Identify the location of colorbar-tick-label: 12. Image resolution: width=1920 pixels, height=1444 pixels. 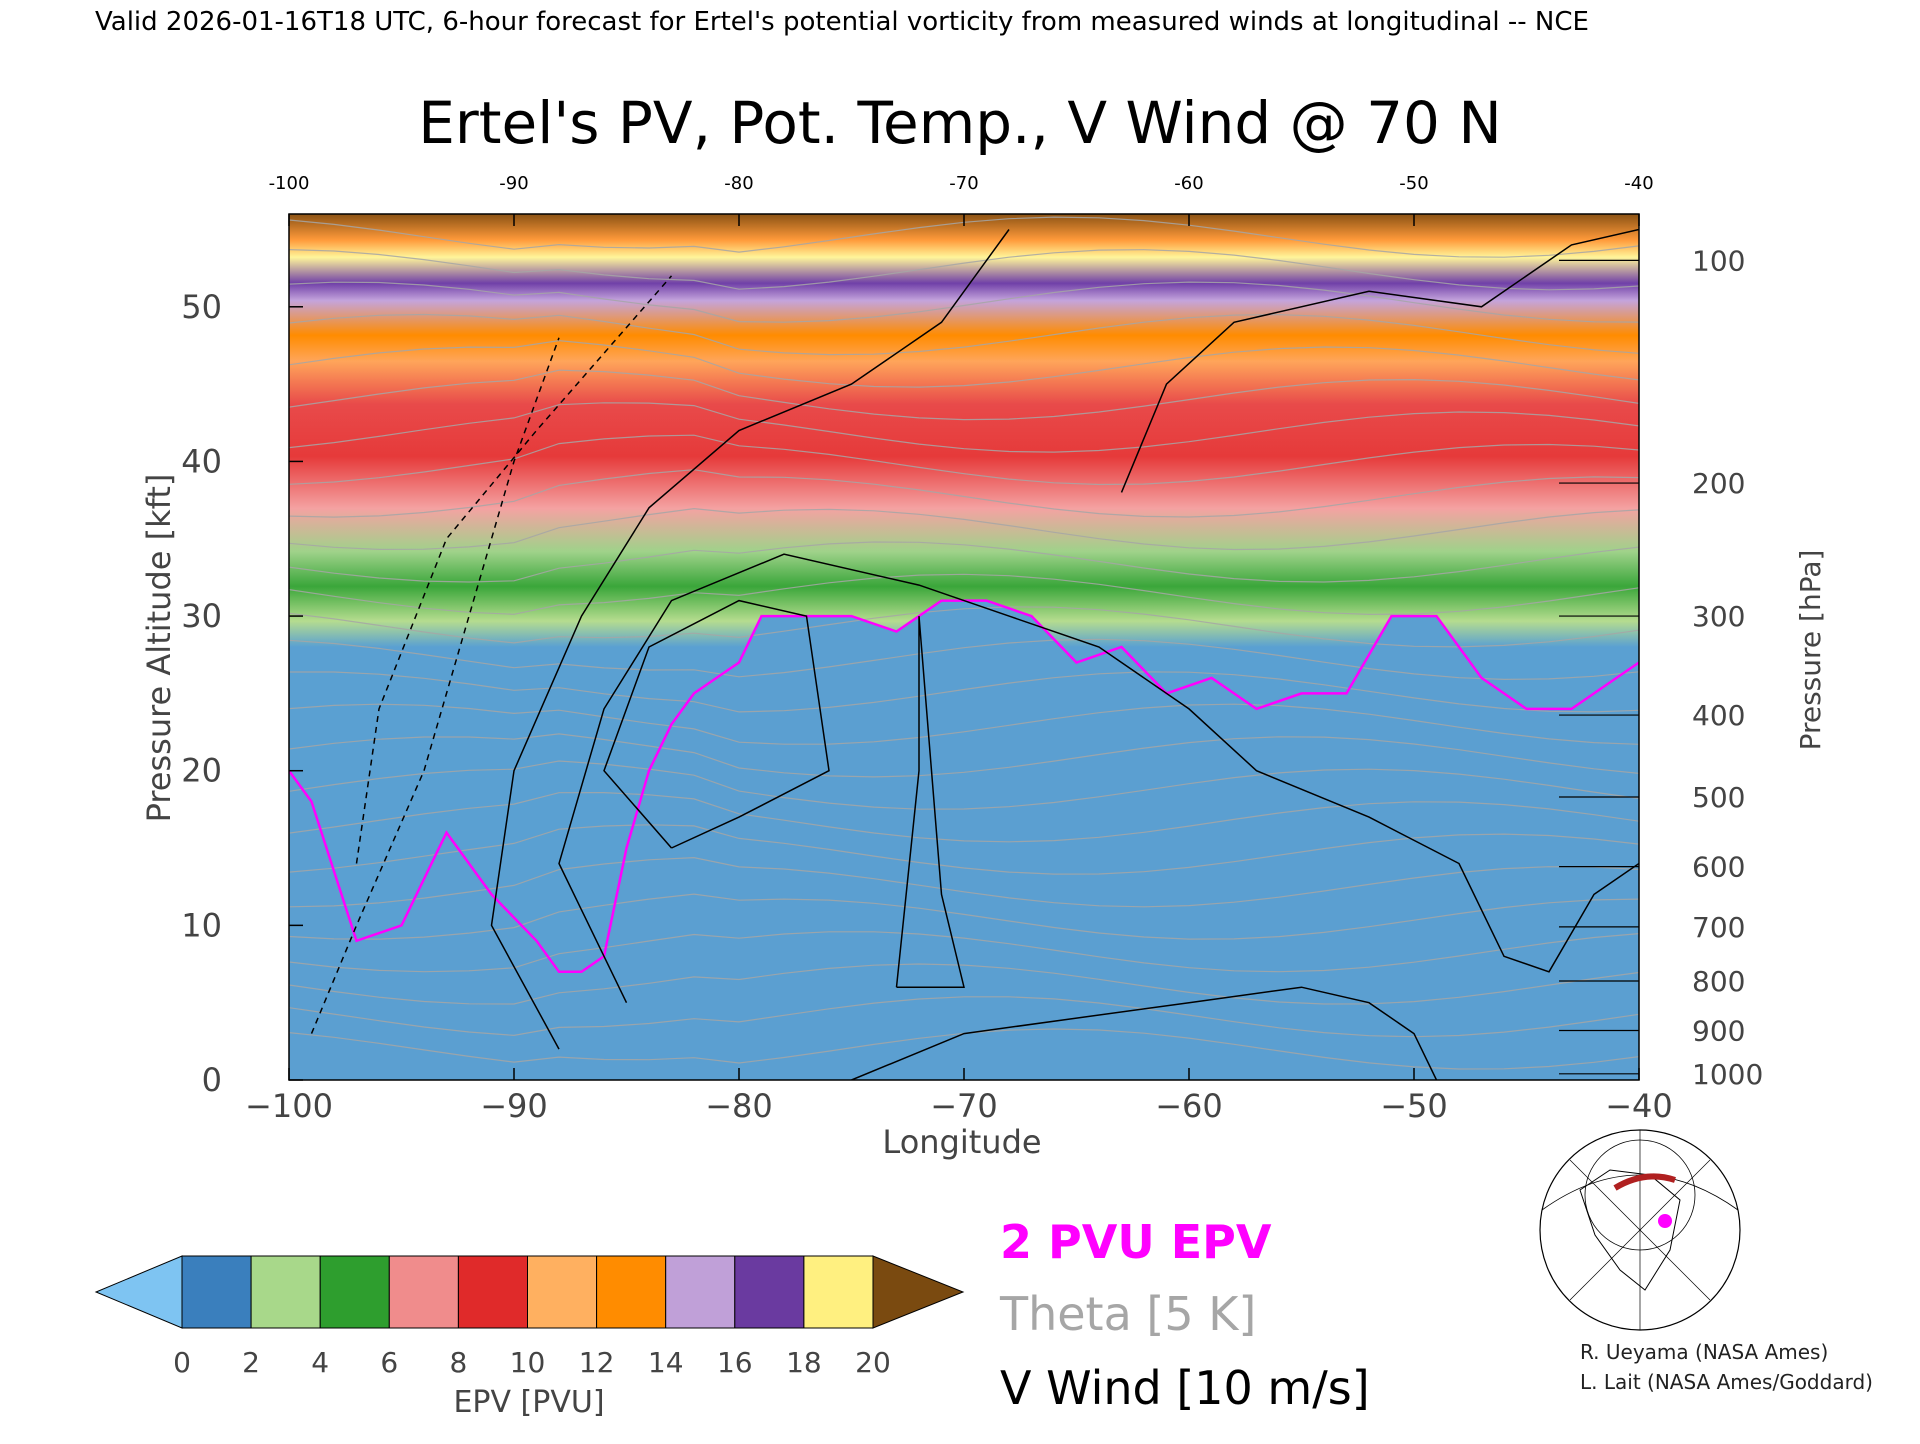
(597, 1362).